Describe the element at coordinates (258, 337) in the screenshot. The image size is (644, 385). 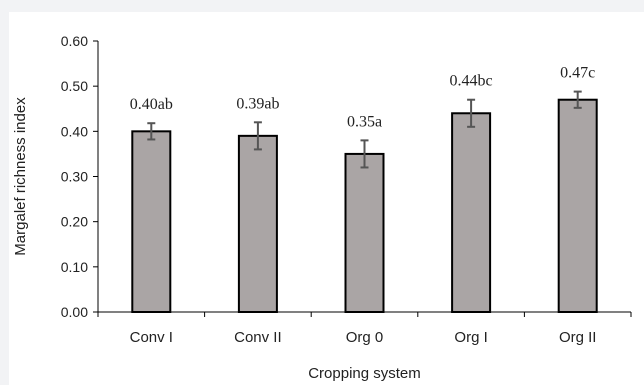
I see `x-tick-label: Conv II` at that location.